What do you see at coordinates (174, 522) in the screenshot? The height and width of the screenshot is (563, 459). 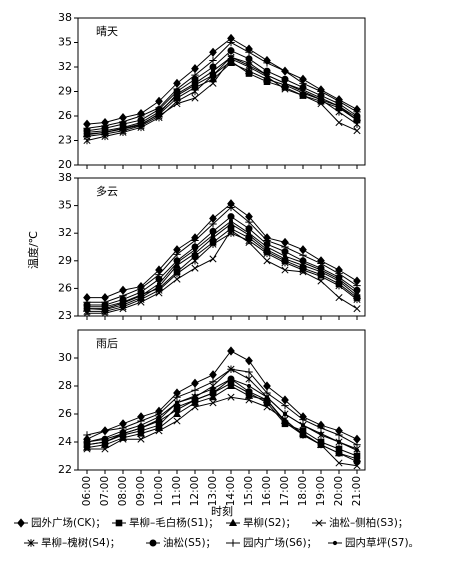 I see `legend-label: 旱柳–毛白杨(S1)；` at bounding box center [174, 522].